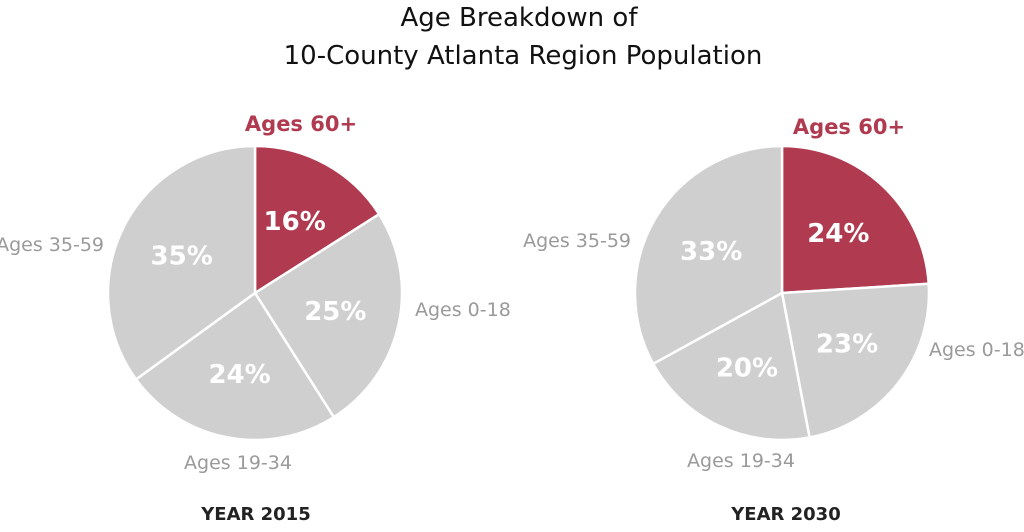  I want to click on slice-percent-label: 25%, so click(335, 312).